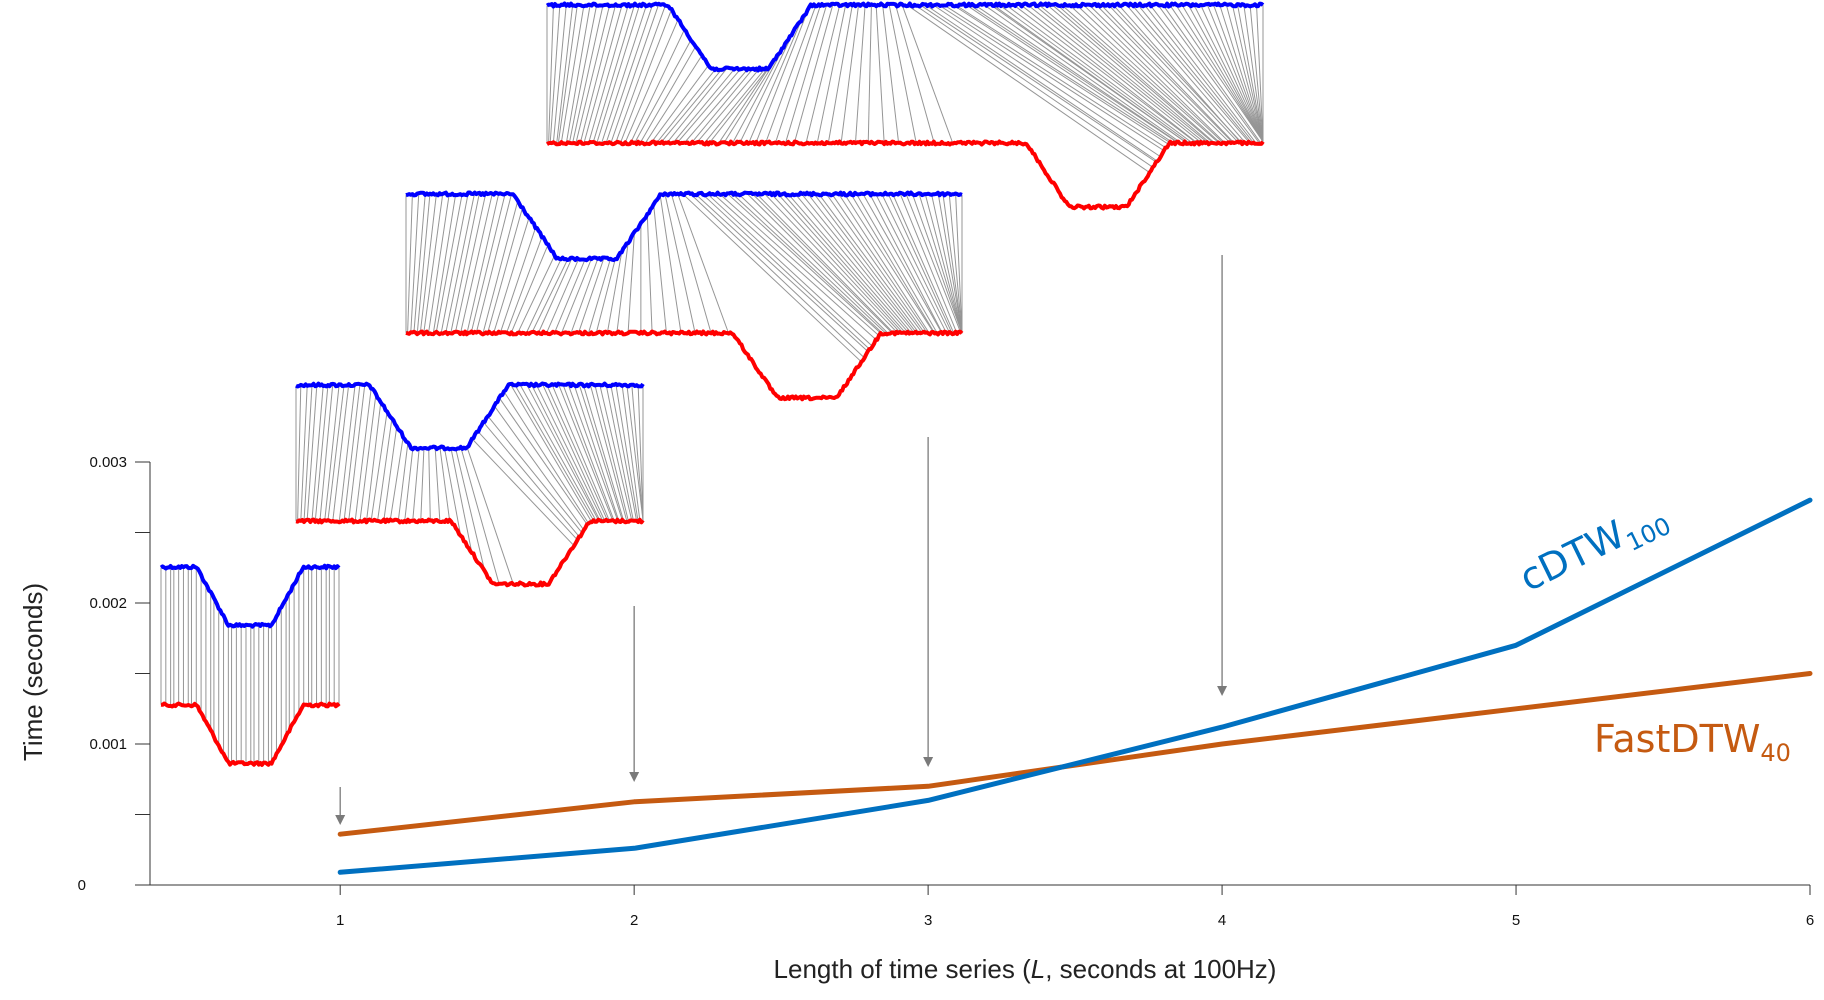 This screenshot has width=1824, height=1000. What do you see at coordinates (634, 777) in the screenshot?
I see `pointer-arrow-head` at bounding box center [634, 777].